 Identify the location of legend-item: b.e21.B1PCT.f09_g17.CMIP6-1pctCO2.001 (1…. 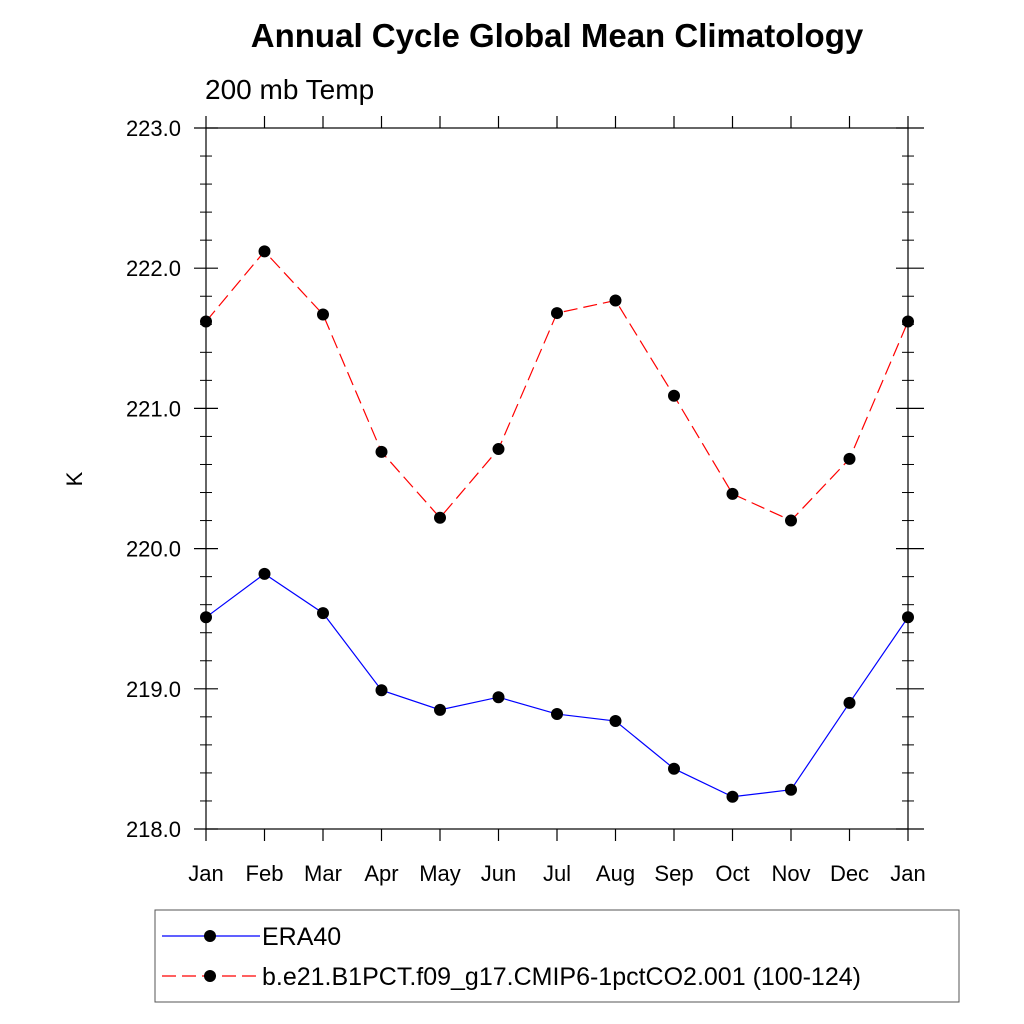
(511, 977).